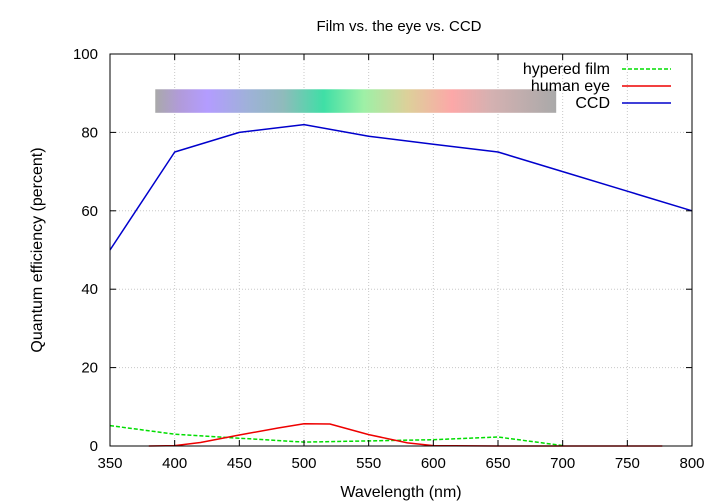 This screenshot has height=504, width=720. Describe the element at coordinates (627, 463) in the screenshot. I see `x-tick-label: 750` at that location.